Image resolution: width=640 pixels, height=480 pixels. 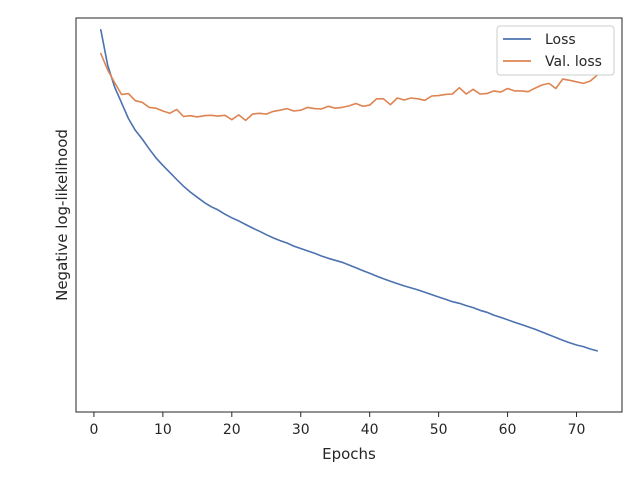 What do you see at coordinates (573, 62) in the screenshot?
I see `legend-label-2: Val. loss` at bounding box center [573, 62].